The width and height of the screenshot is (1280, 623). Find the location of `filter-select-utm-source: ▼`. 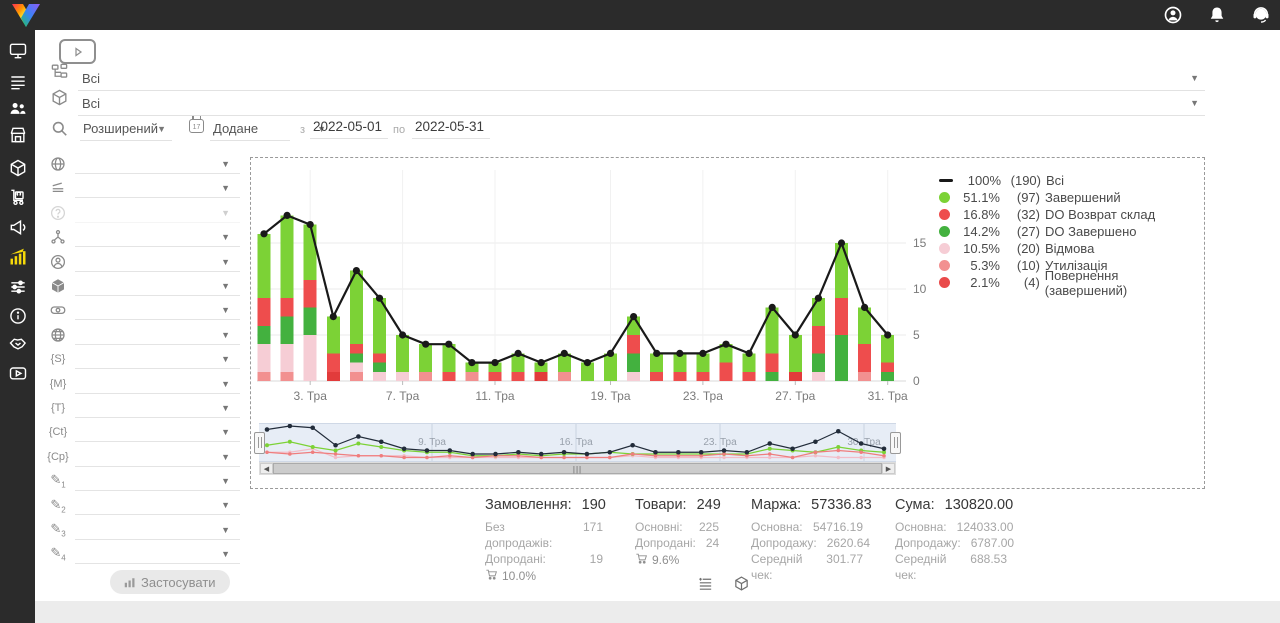

filter-select-utm-source: ▼ is located at coordinates (157, 359).